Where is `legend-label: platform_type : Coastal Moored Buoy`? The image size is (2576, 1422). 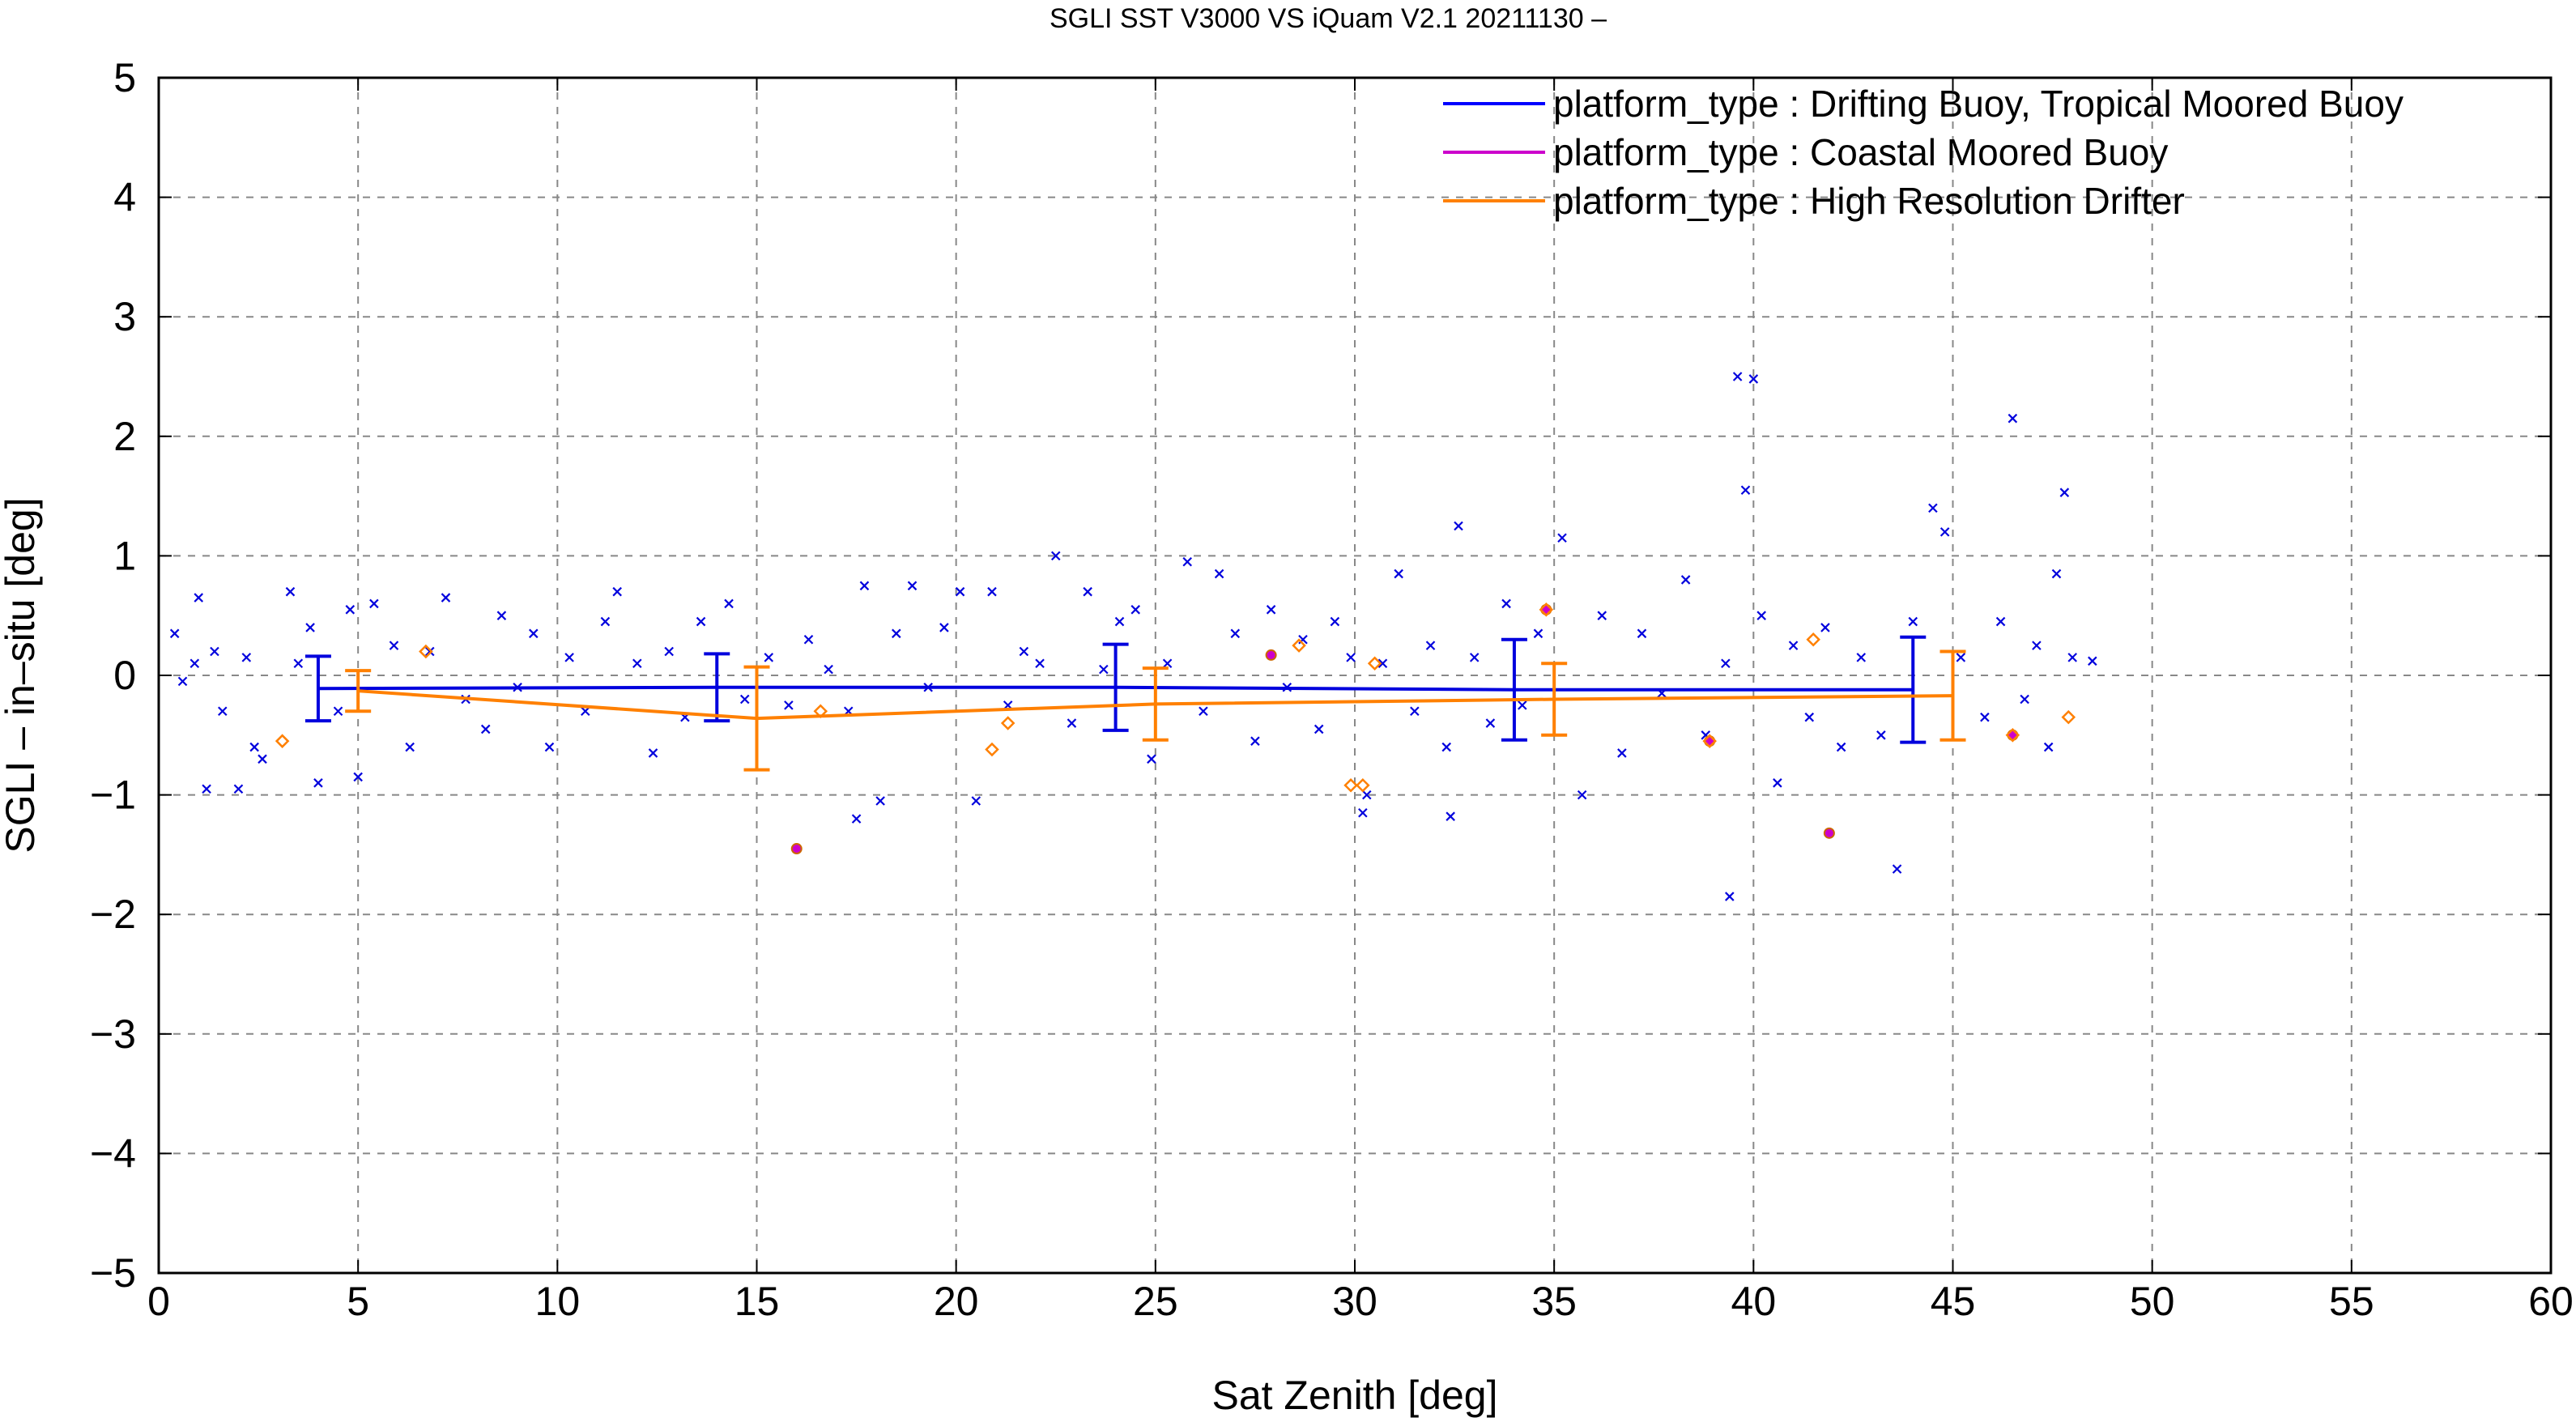 legend-label: platform_type : Coastal Moored Buoy is located at coordinates (1860, 152).